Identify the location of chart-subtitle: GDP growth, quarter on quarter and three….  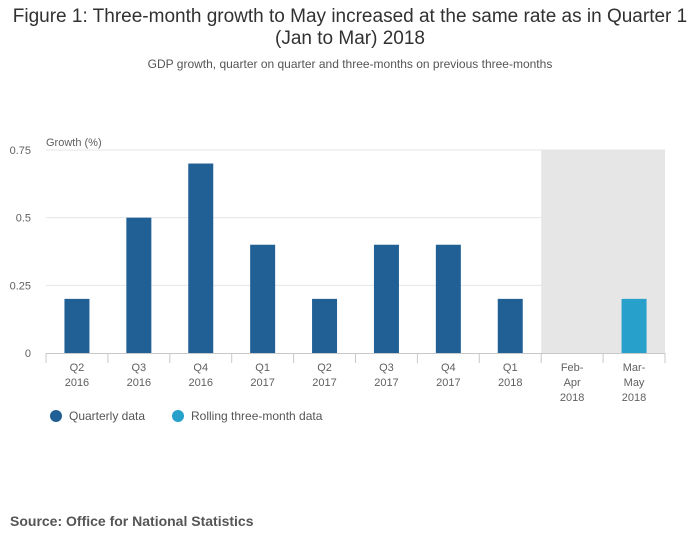
(350, 64).